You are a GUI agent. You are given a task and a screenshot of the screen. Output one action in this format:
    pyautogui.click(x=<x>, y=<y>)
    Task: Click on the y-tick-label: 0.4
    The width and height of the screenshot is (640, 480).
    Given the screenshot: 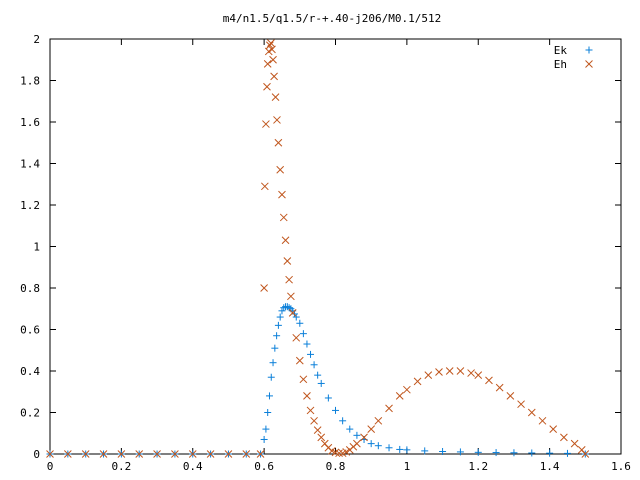 What is the action you would take?
    pyautogui.click(x=30, y=371)
    